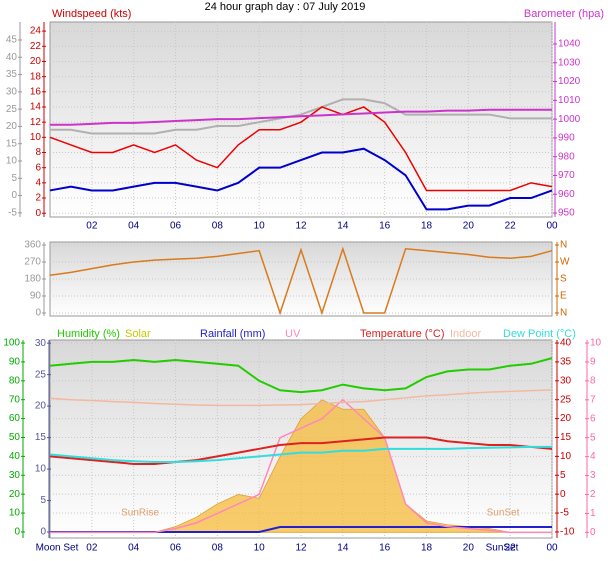 This screenshot has width=608, height=561. Describe the element at coordinates (92, 548) in the screenshot. I see `x-tick-label: 02` at that location.